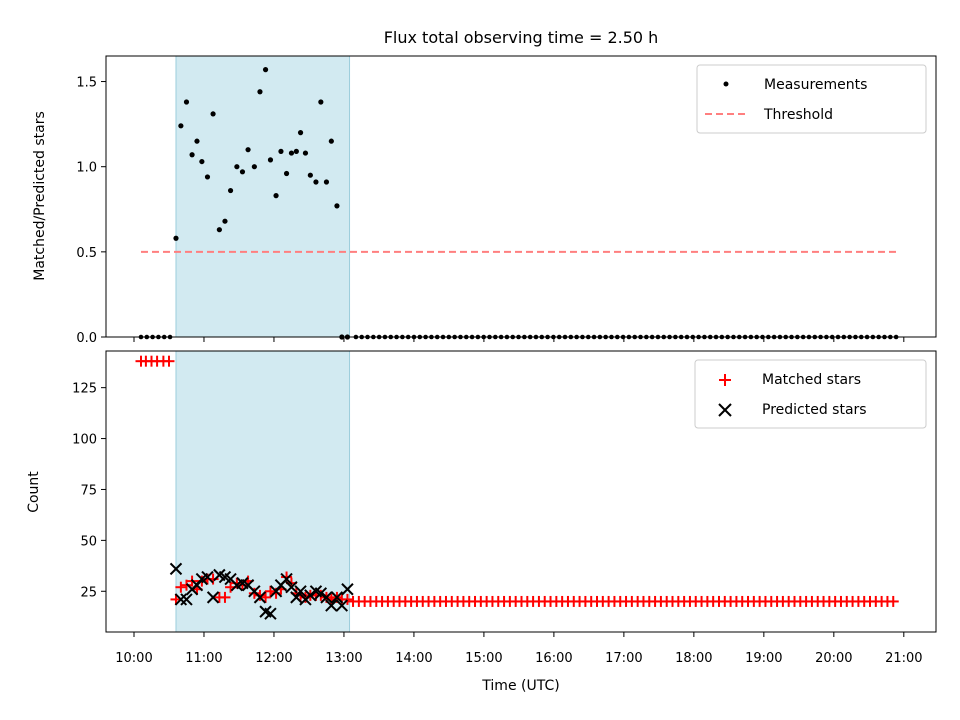 The image size is (960, 720). Describe the element at coordinates (86, 168) in the screenshot. I see `top-y-tick-label: 1.0` at that location.